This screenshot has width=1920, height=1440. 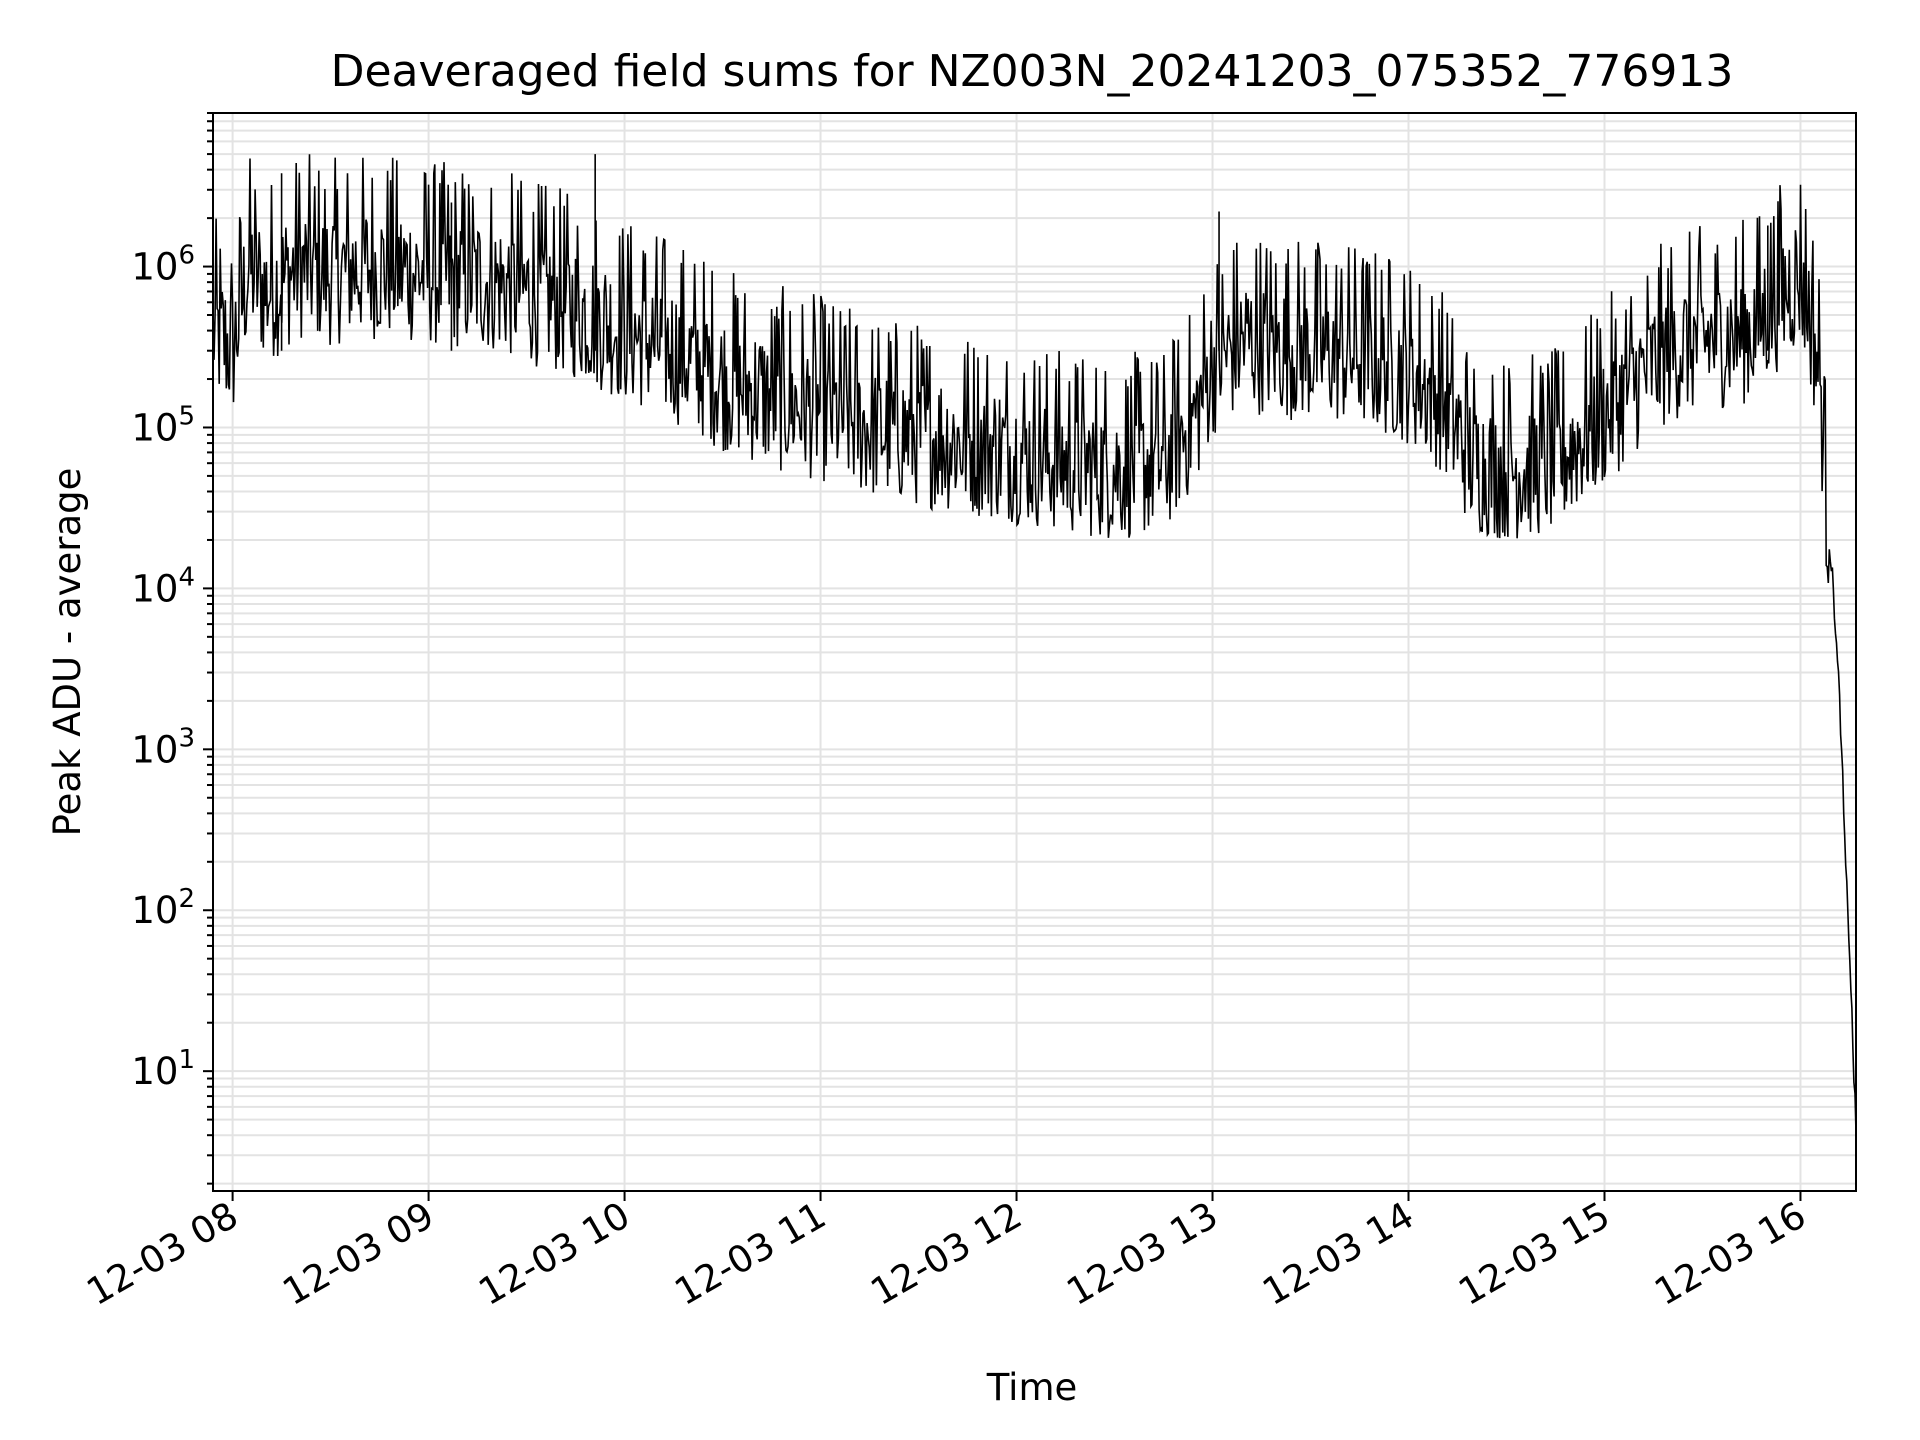 I want to click on y-tick-label: 105, so click(x=163, y=425).